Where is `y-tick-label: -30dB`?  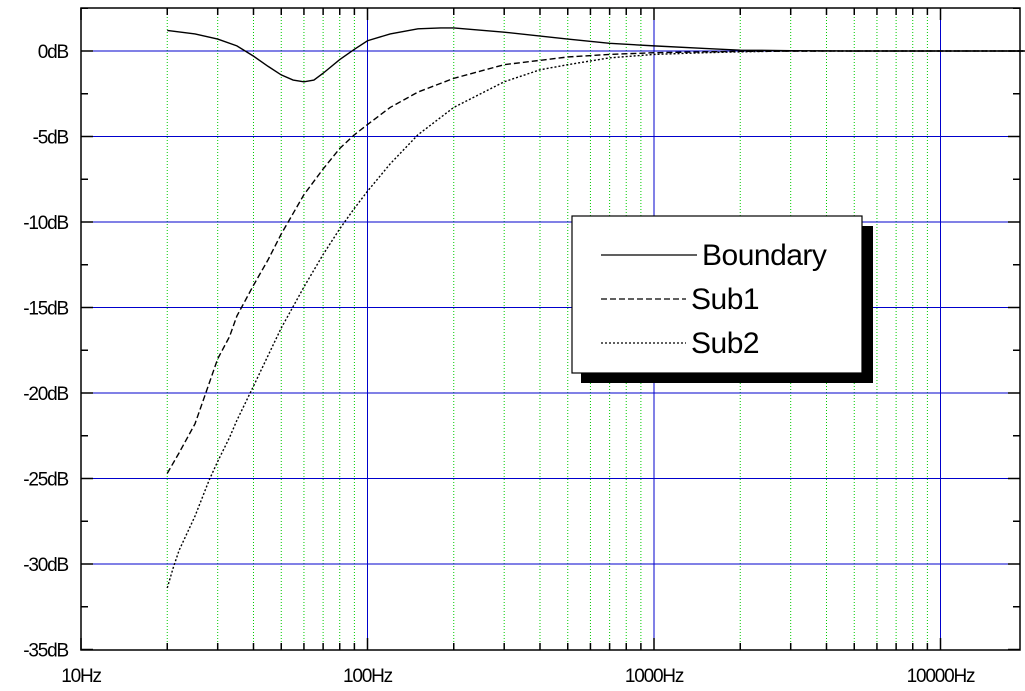
y-tick-label: -30dB is located at coordinates (45, 565).